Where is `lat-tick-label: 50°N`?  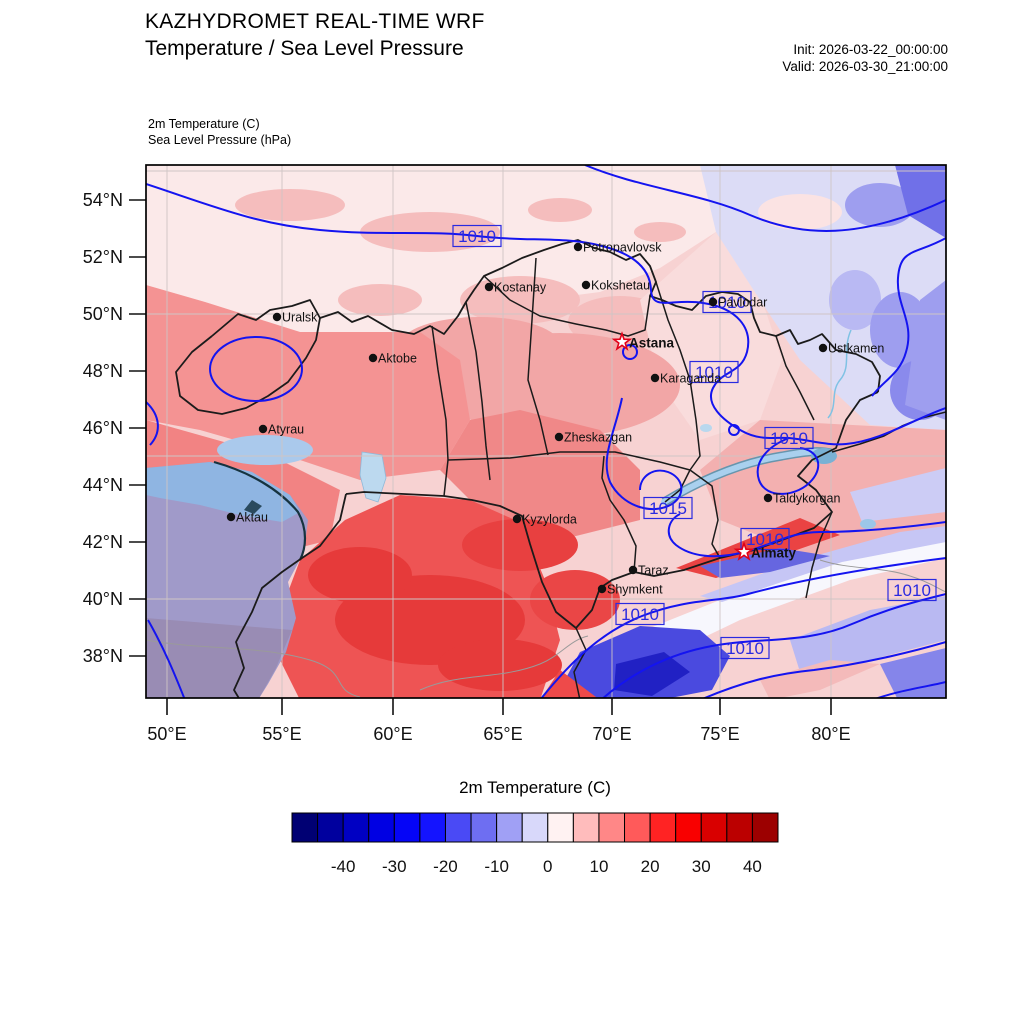 lat-tick-label: 50°N is located at coordinates (103, 314).